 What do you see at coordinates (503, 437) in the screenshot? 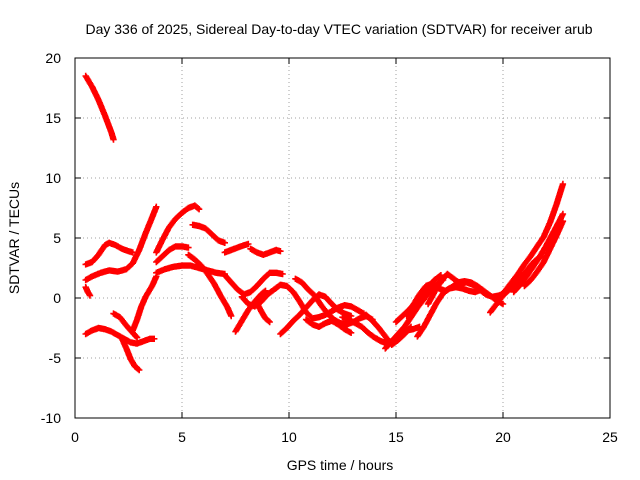
I see `x-tick-label: 20` at bounding box center [503, 437].